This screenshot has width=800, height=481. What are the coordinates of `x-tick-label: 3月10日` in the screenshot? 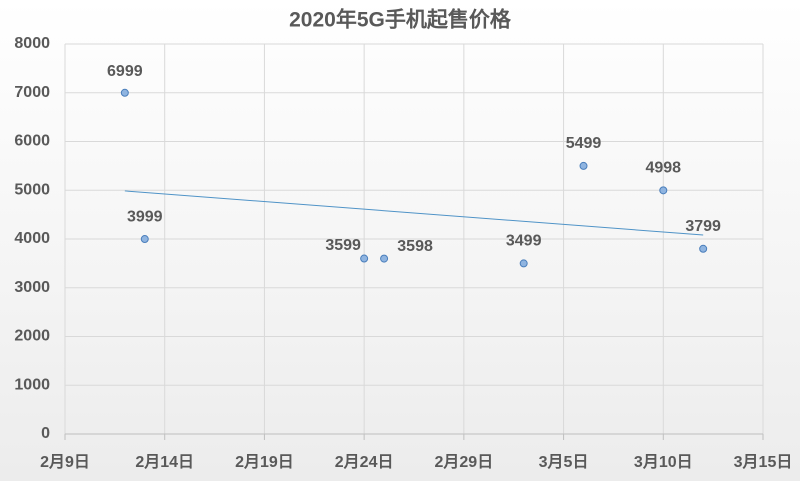 It's located at (663, 462).